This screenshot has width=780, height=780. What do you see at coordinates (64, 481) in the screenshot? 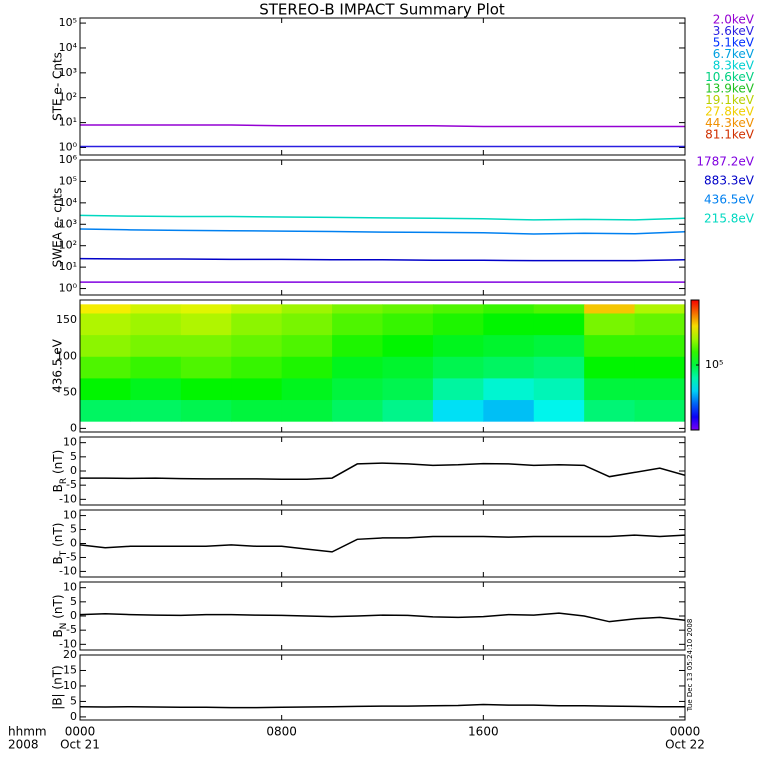
I see `y-axis-label-part: R` at bounding box center [64, 481].